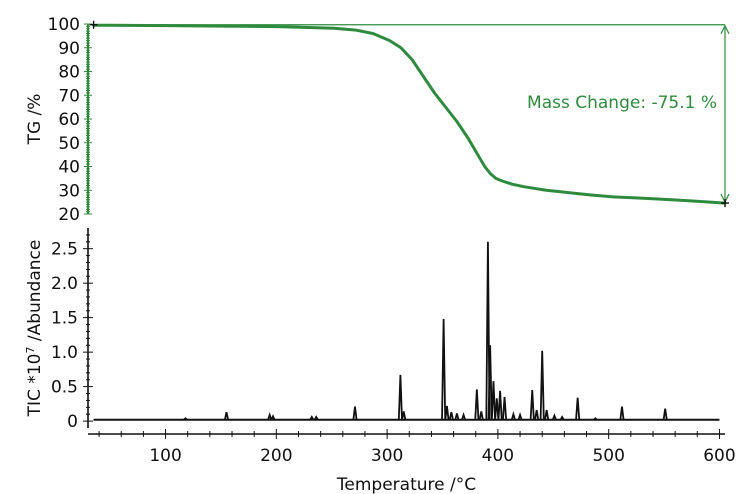 This screenshot has height=494, width=746. Describe the element at coordinates (93, 24) in the screenshot. I see `mass-change-start-marker` at that location.